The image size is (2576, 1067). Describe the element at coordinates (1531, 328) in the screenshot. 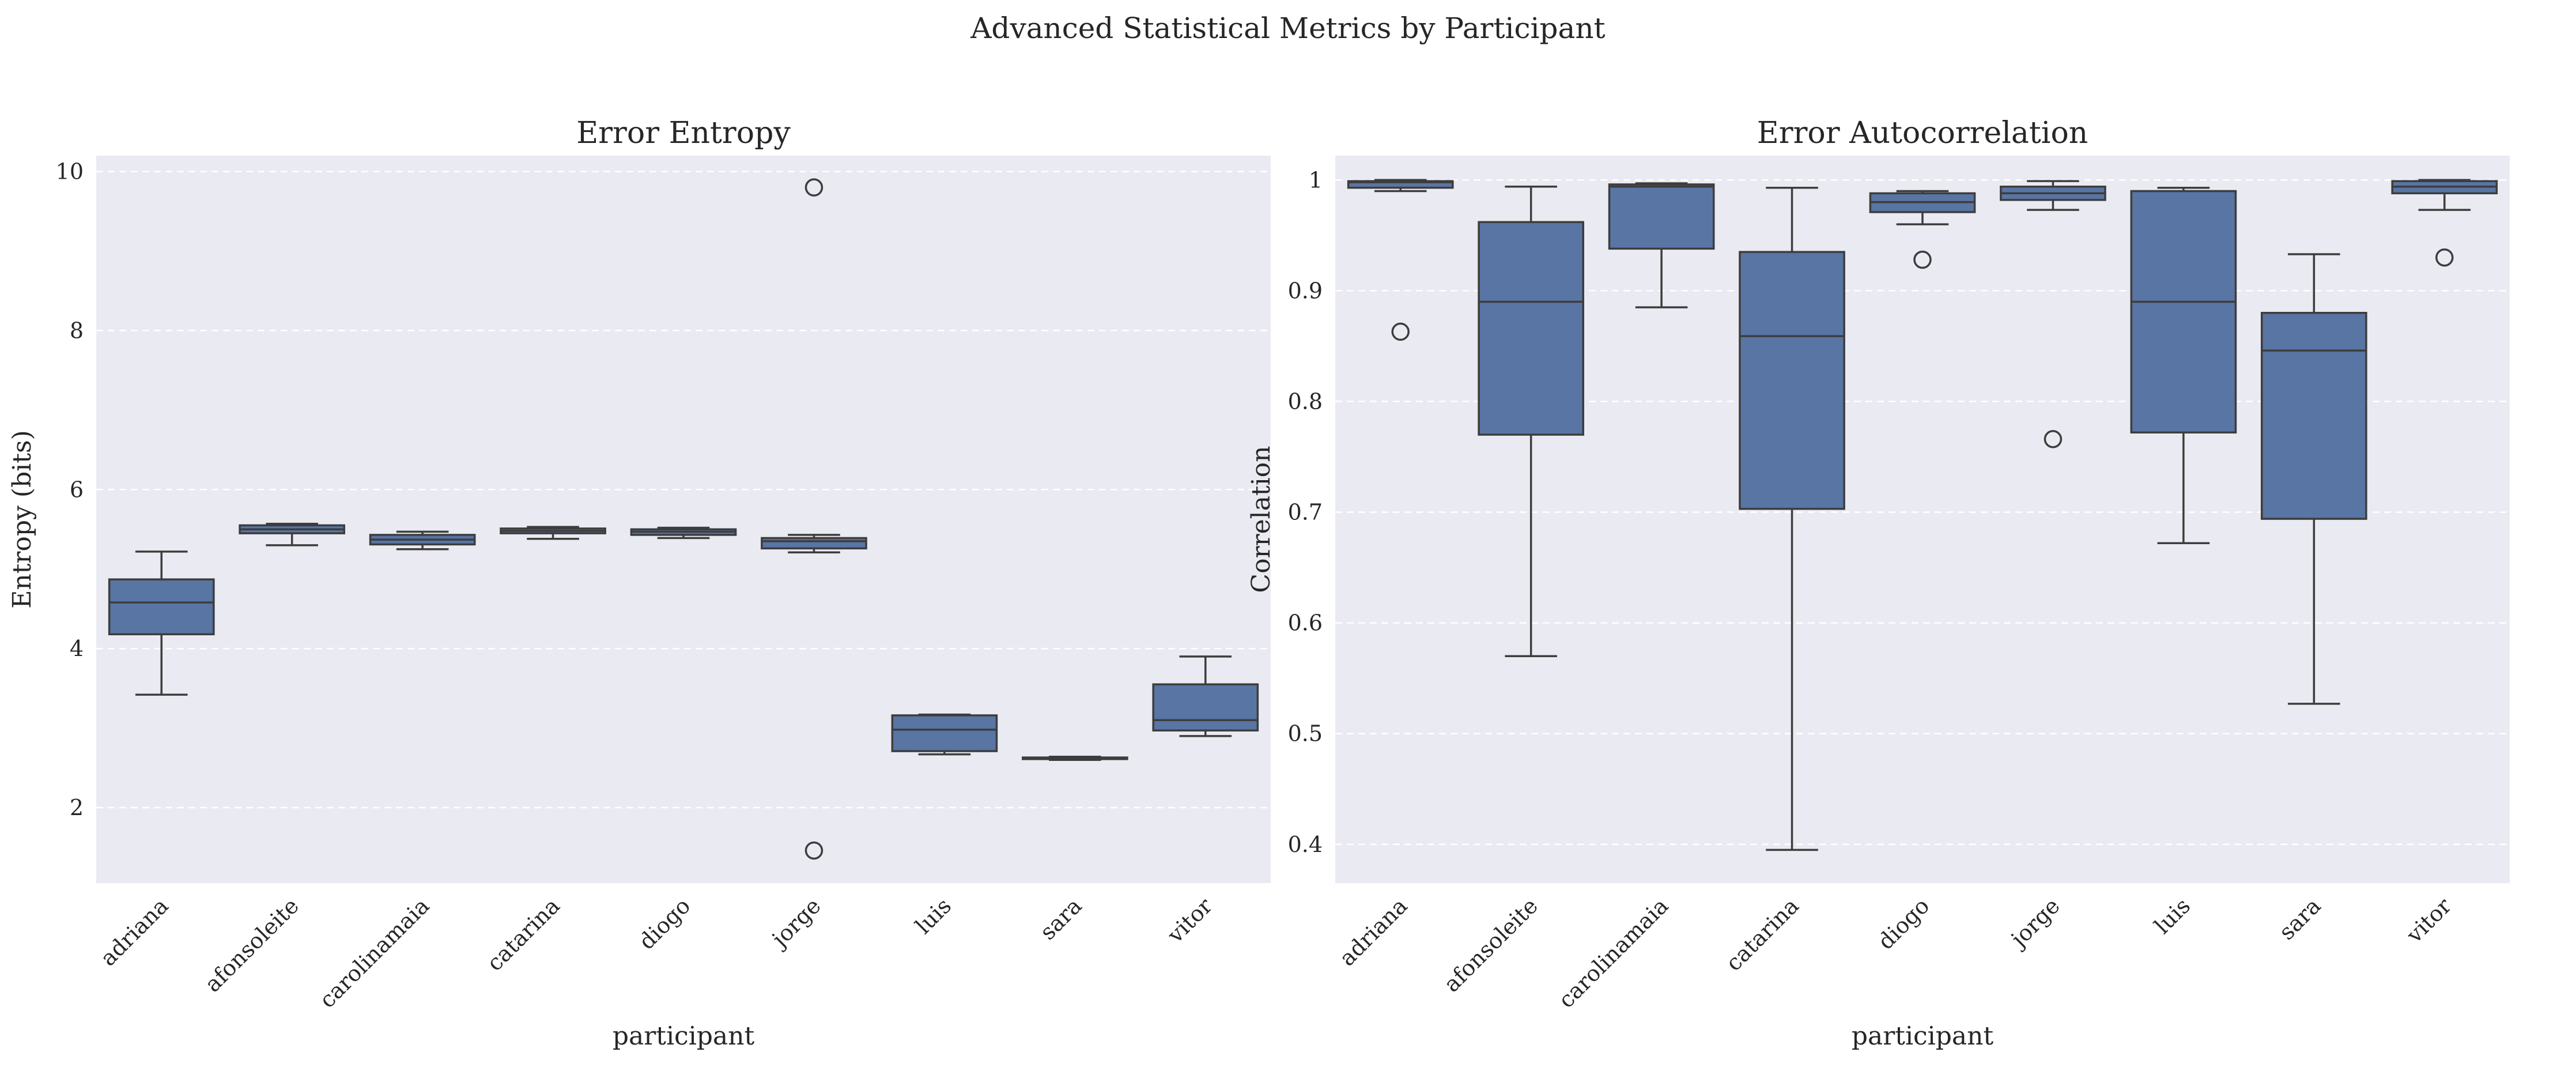

I see `box-afonsoleite` at that location.